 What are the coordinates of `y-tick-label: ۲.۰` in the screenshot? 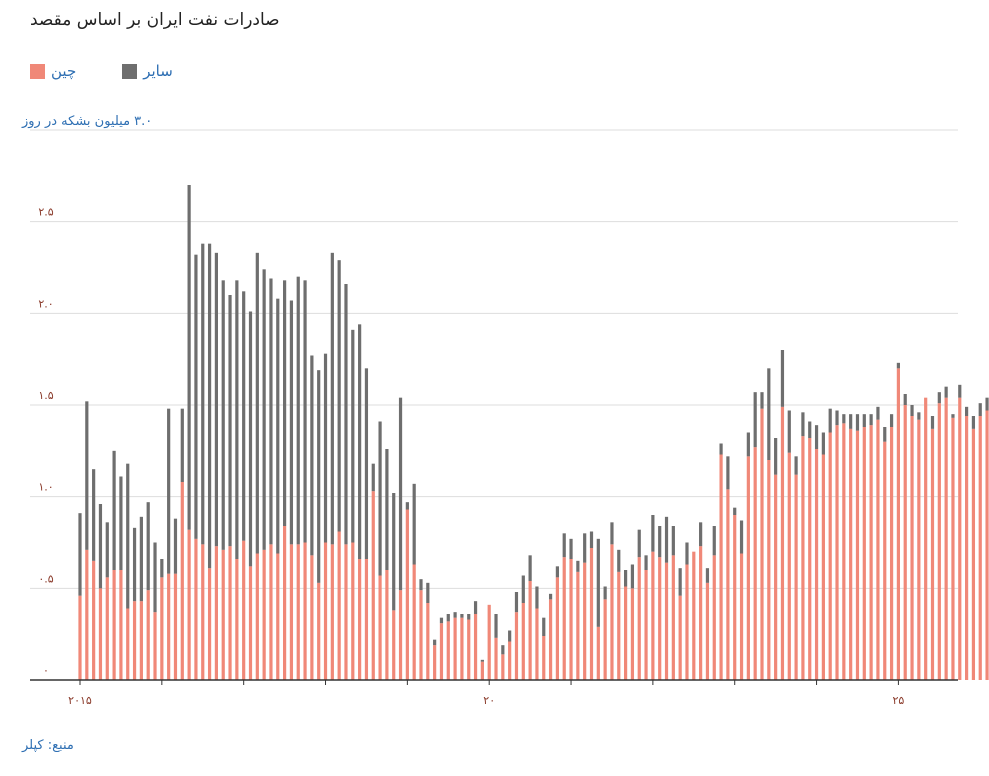 It's located at (45, 303).